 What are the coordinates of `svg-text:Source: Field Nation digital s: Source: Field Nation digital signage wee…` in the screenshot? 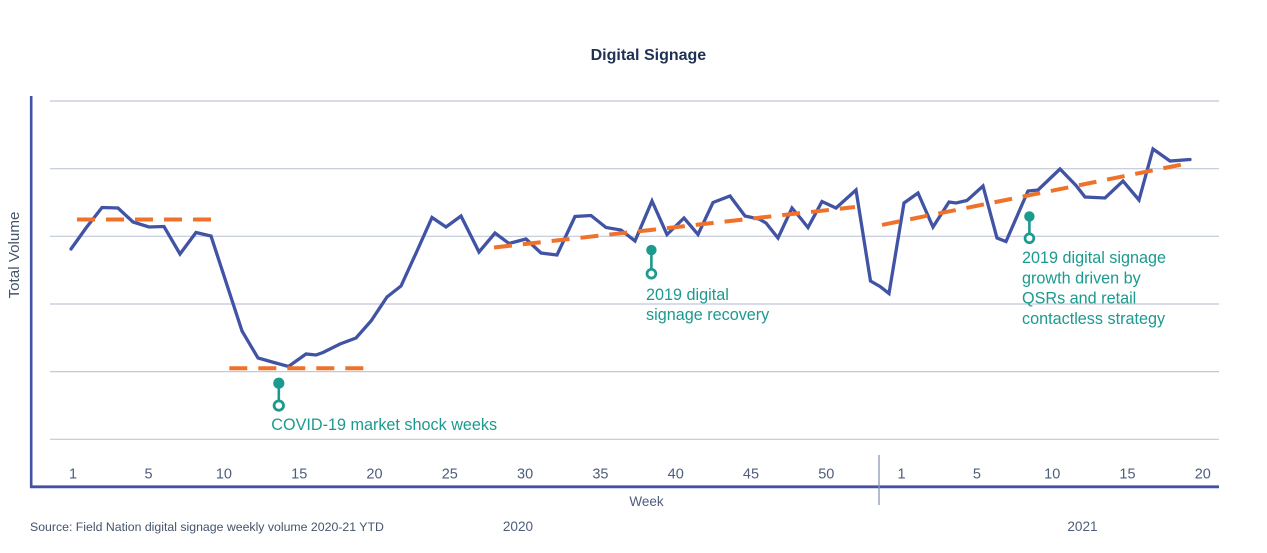 It's located at (207, 527).